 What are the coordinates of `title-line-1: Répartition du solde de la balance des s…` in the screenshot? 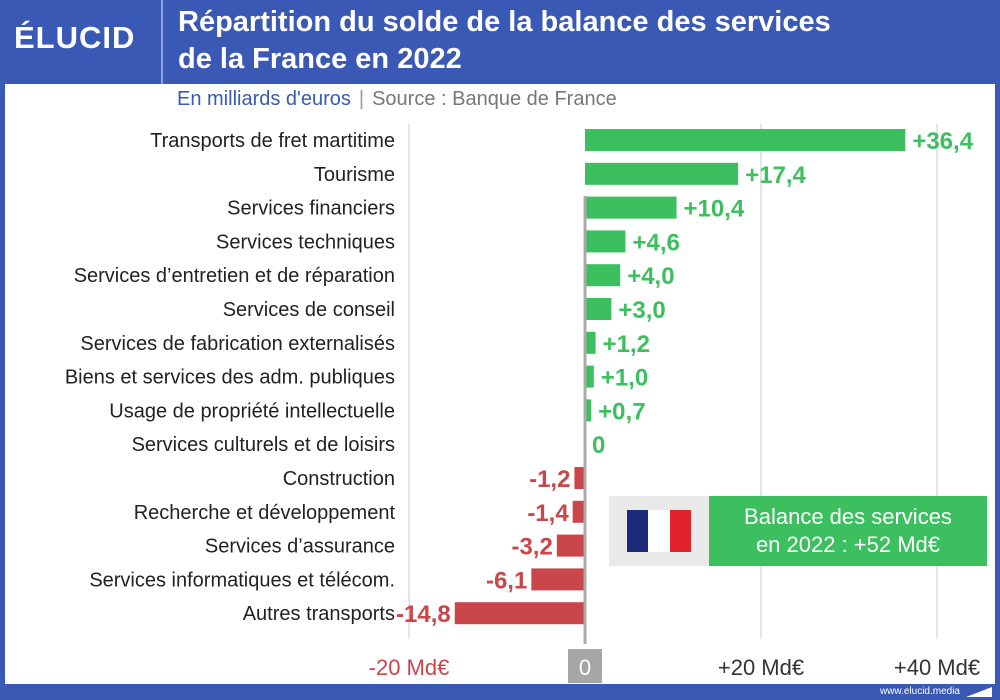 It's located at (504, 22).